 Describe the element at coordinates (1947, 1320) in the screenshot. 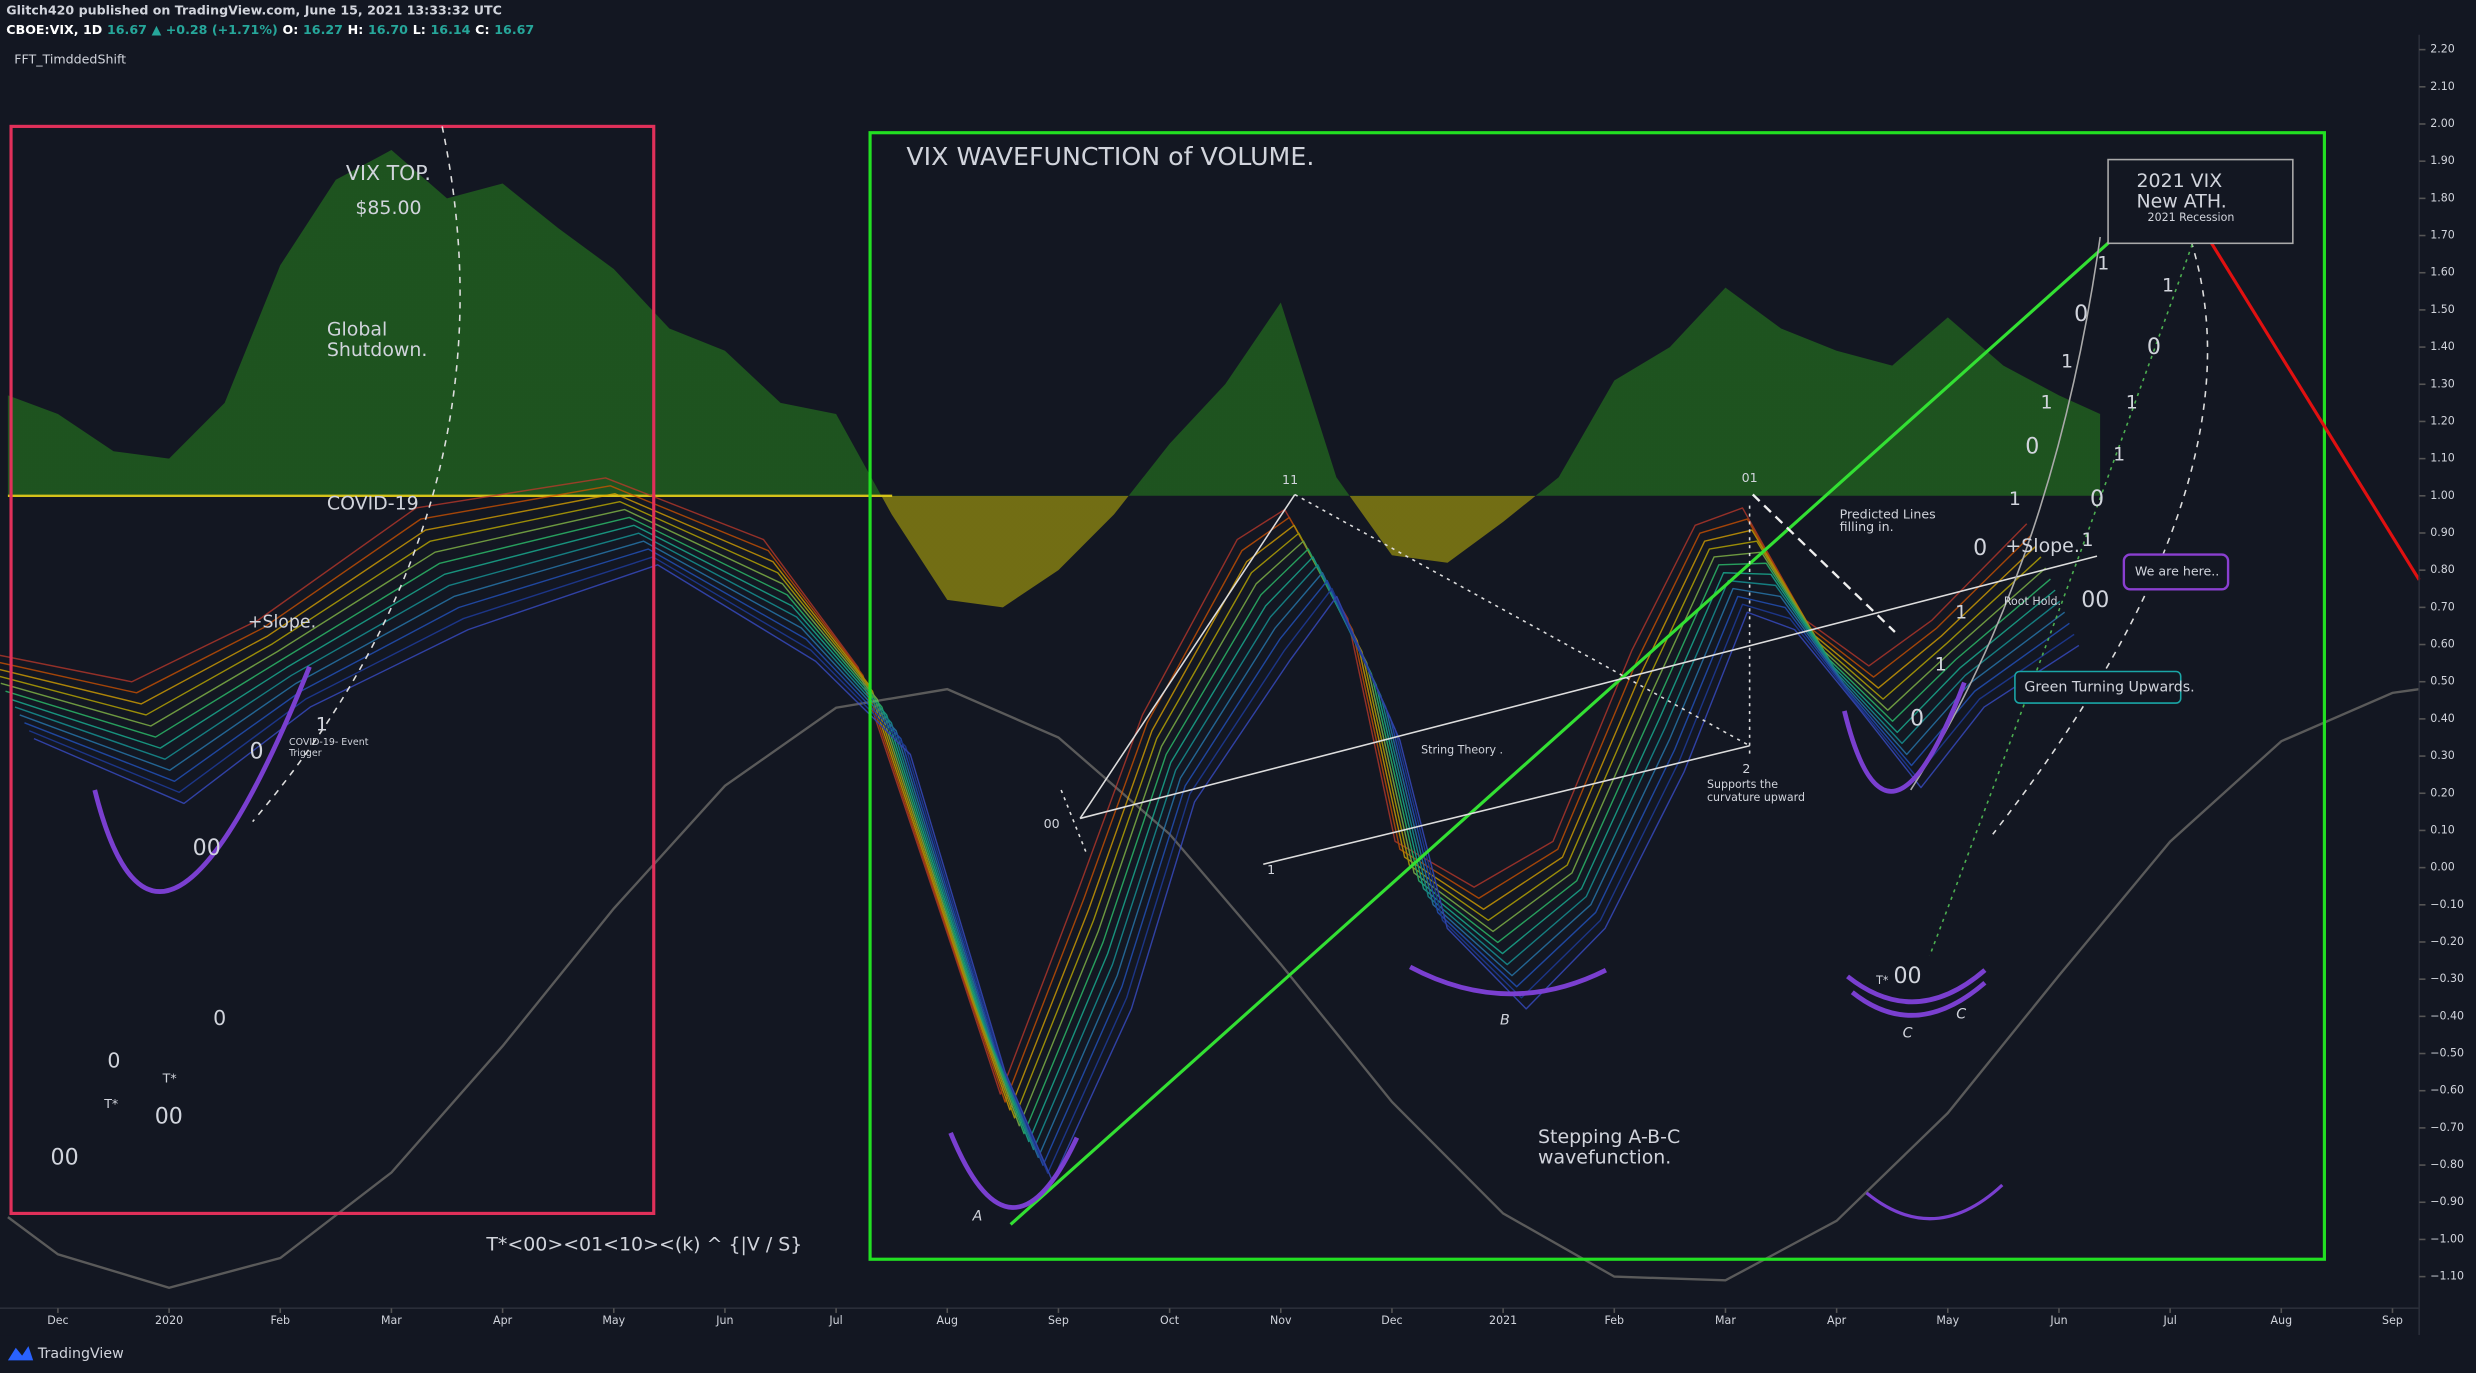

I see `x-tick-label: May` at that location.